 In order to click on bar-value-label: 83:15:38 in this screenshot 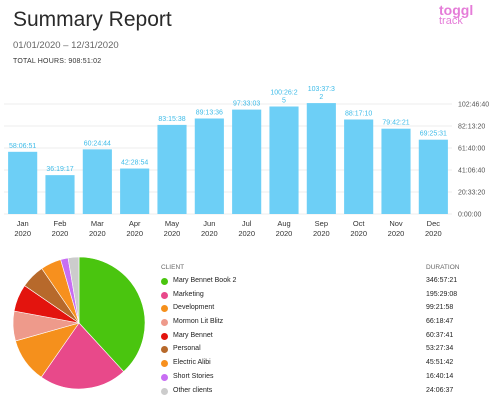, I will do `click(171, 119)`.